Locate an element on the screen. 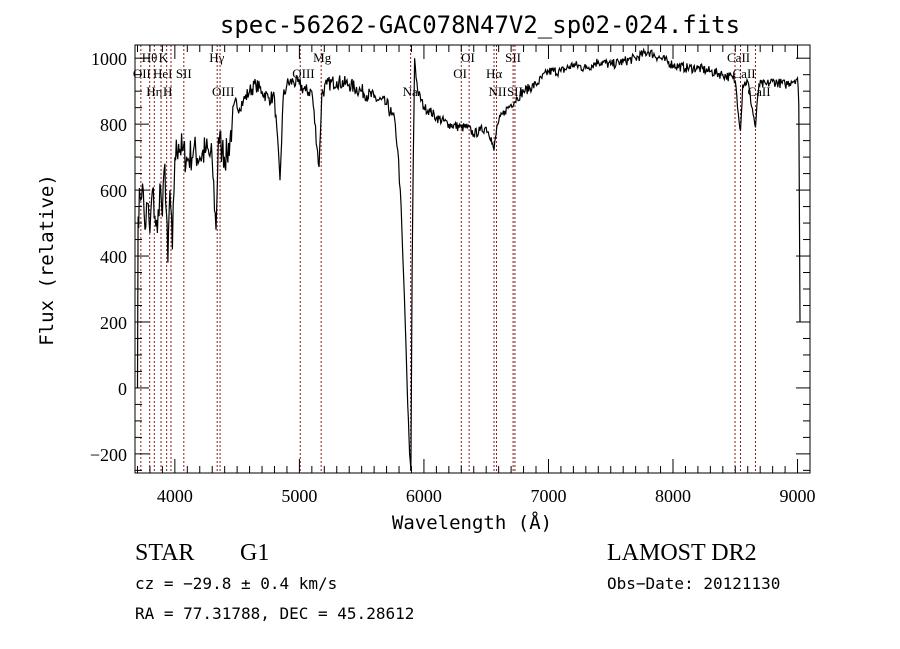 Image resolution: width=900 pixels, height=649 pixels. redshift-text: cz = −29.8 ± 0.4 km/s is located at coordinates (236, 583).